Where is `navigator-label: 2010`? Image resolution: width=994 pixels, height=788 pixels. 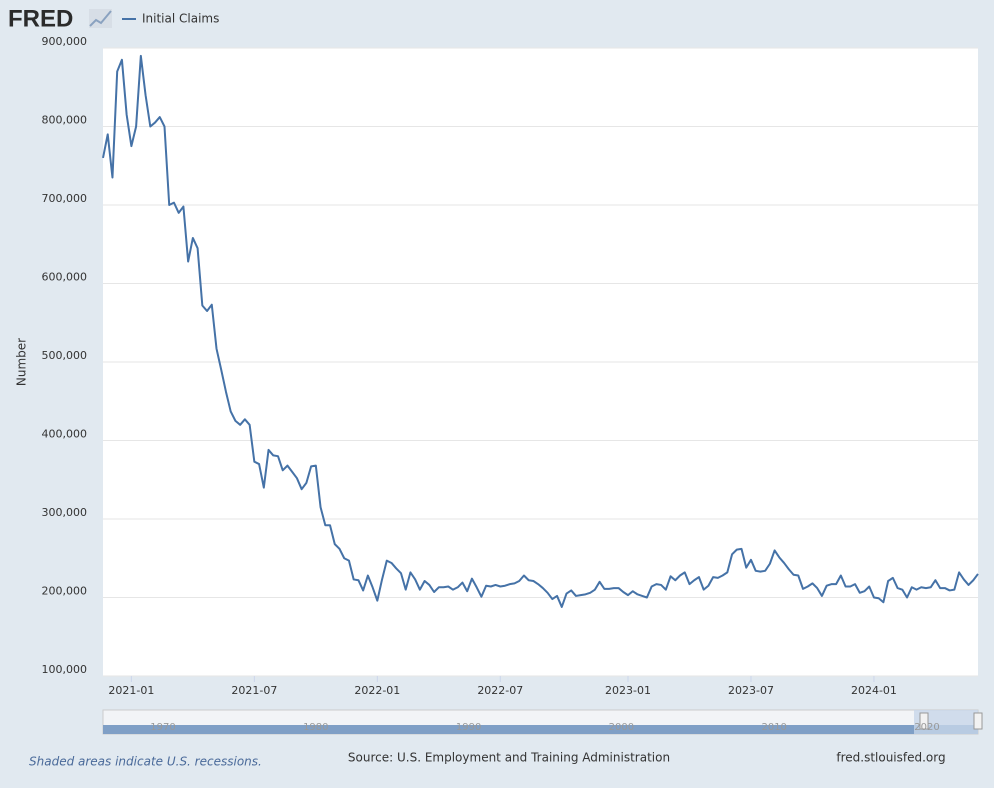 navigator-label: 2010 is located at coordinates (773, 727).